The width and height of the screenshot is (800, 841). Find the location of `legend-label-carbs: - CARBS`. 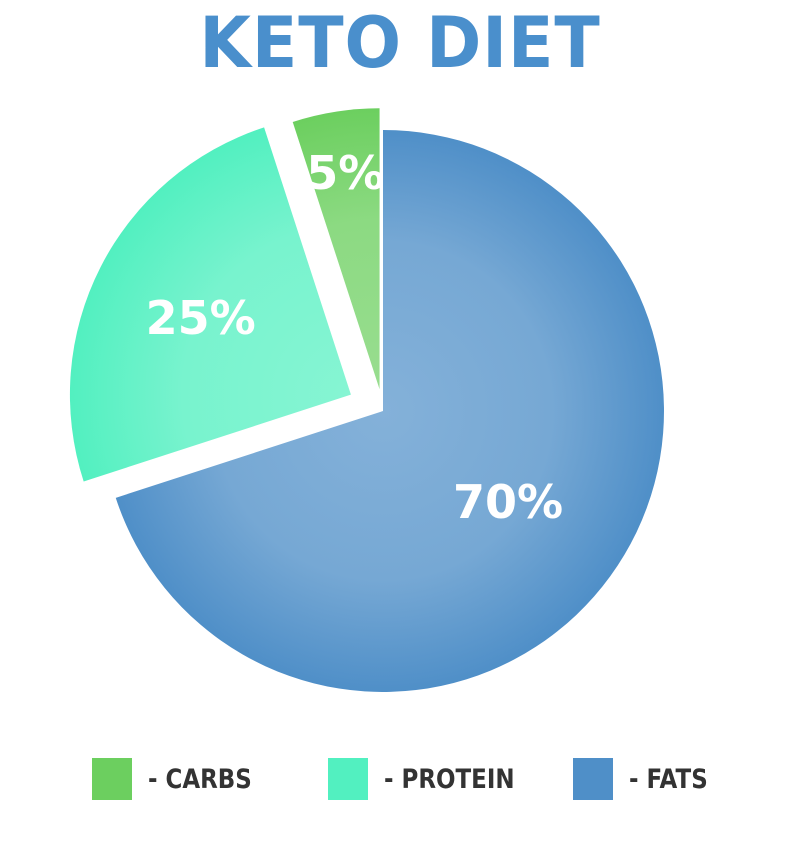

legend-label-carbs: - CARBS is located at coordinates (200, 779).